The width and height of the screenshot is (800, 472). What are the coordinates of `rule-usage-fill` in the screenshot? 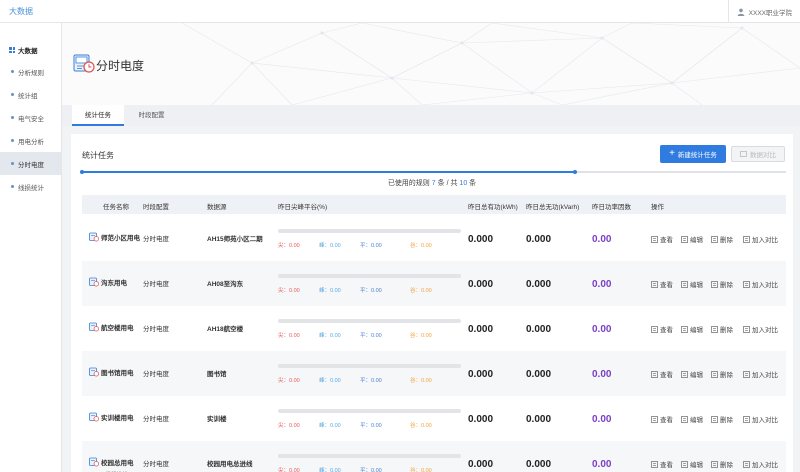 It's located at (328, 172).